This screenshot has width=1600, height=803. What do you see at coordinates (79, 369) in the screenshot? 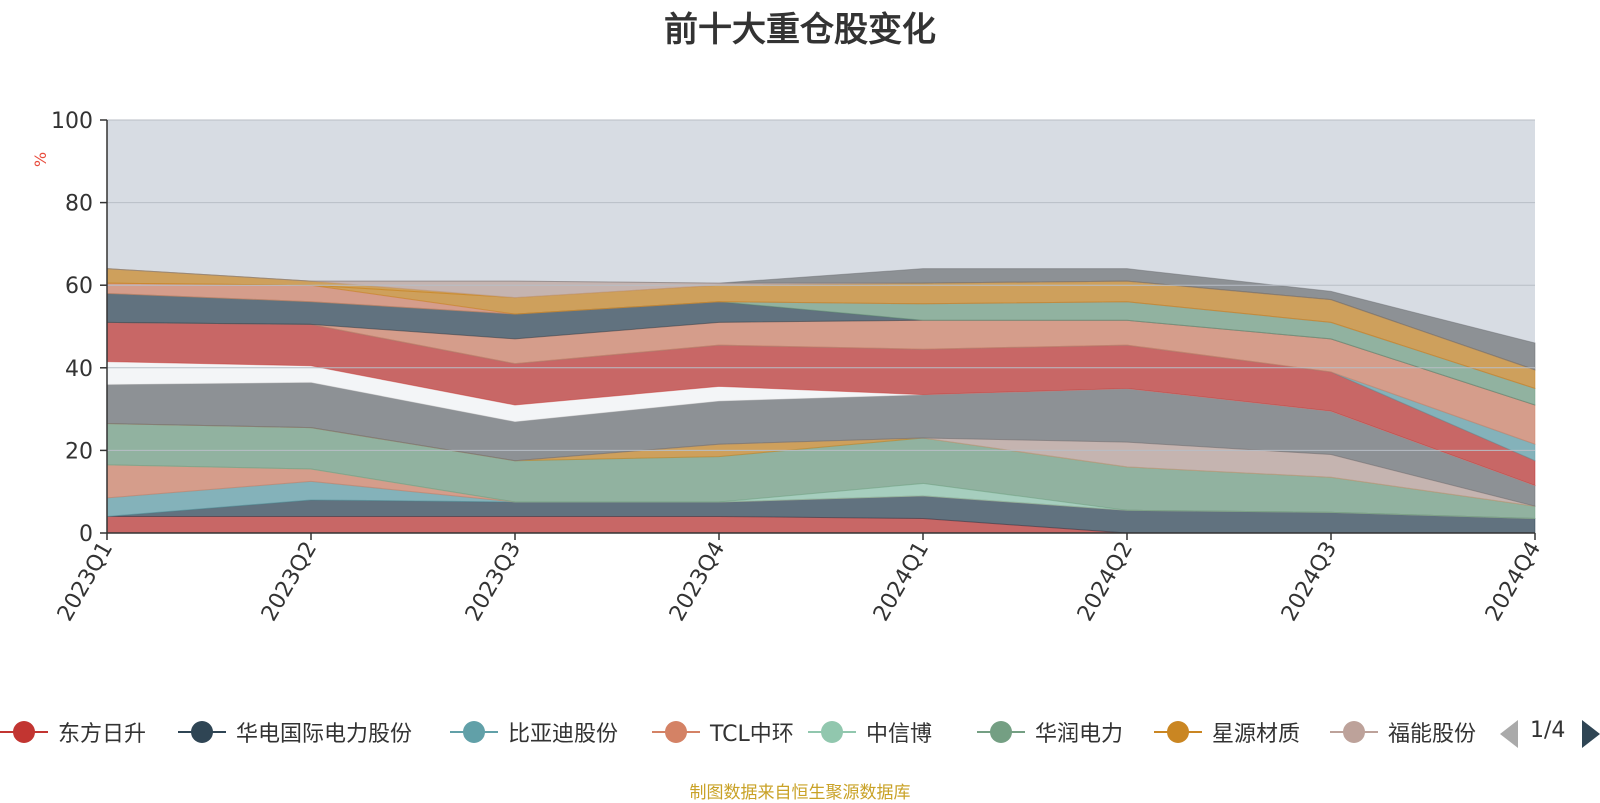
I see `y-tick-label: 40` at bounding box center [79, 369].